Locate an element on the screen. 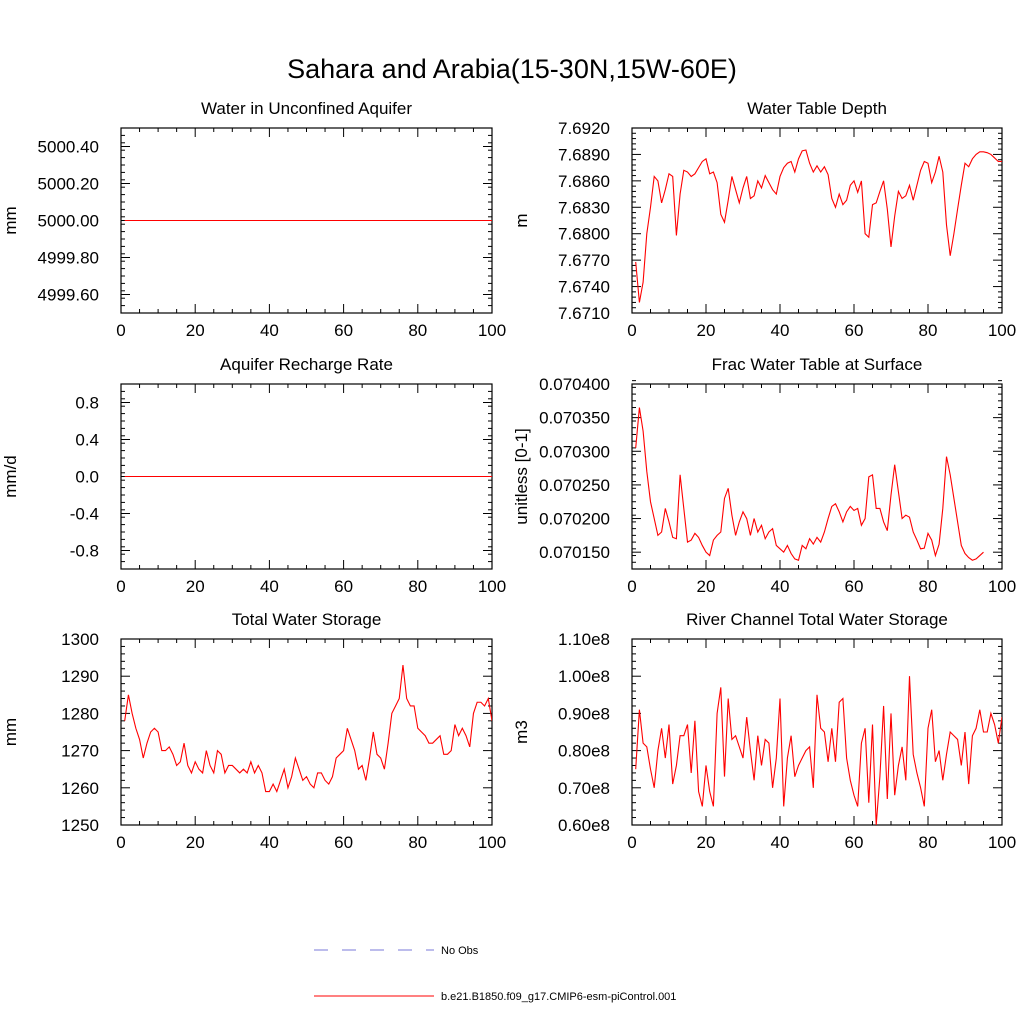 The image size is (1024, 1024). y-tick-label: 1.00e8 is located at coordinates (584, 676).